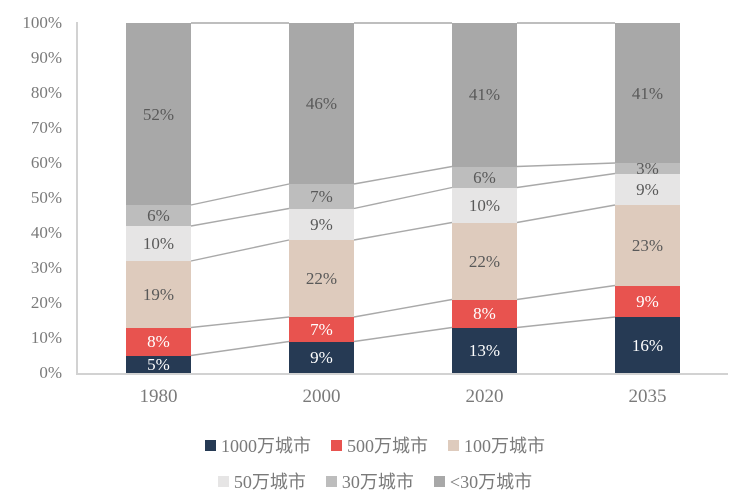 Image resolution: width=750 pixels, height=503 pixels. Describe the element at coordinates (375, 463) in the screenshot. I see `chart-legend: 1000万城市 500万城市 100万城市 50万城市 30万城市 <30万城市` at that location.